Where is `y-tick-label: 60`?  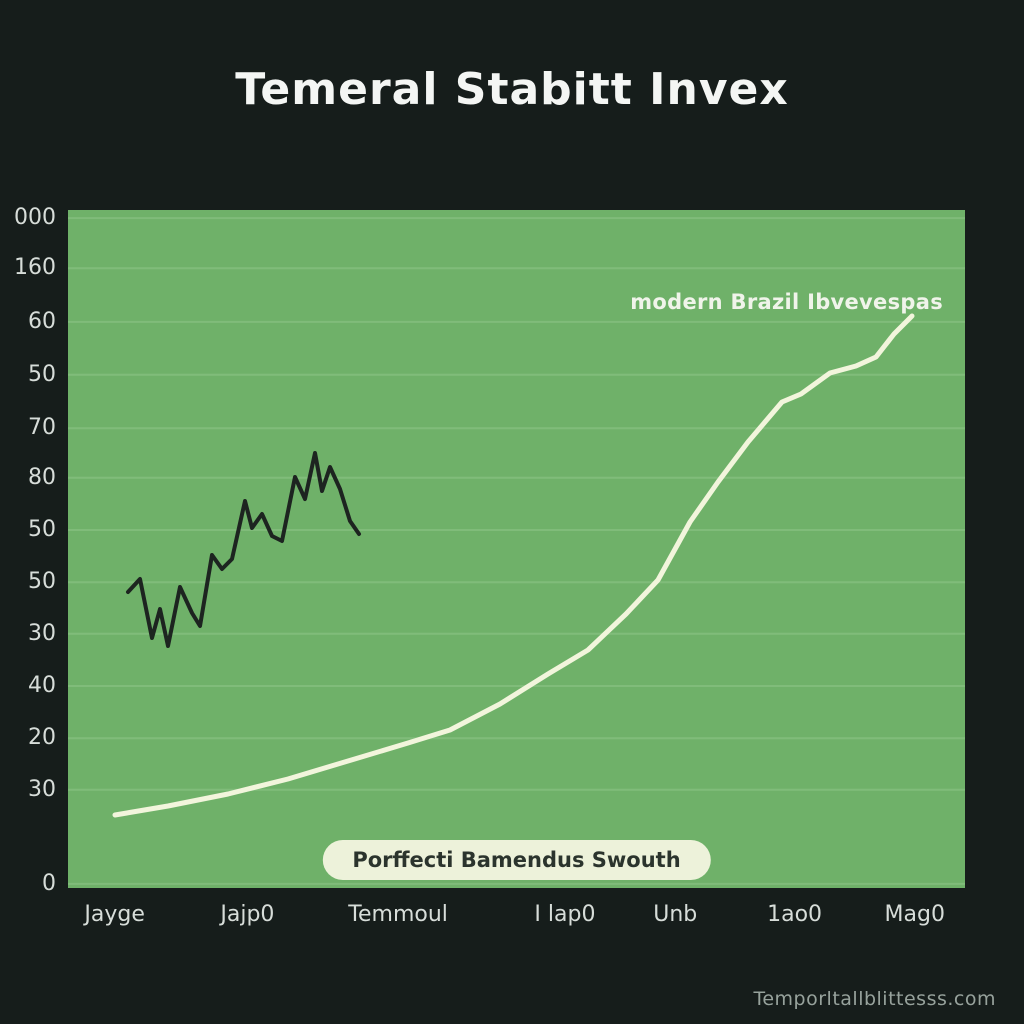
y-tick-label: 60 is located at coordinates (42, 321).